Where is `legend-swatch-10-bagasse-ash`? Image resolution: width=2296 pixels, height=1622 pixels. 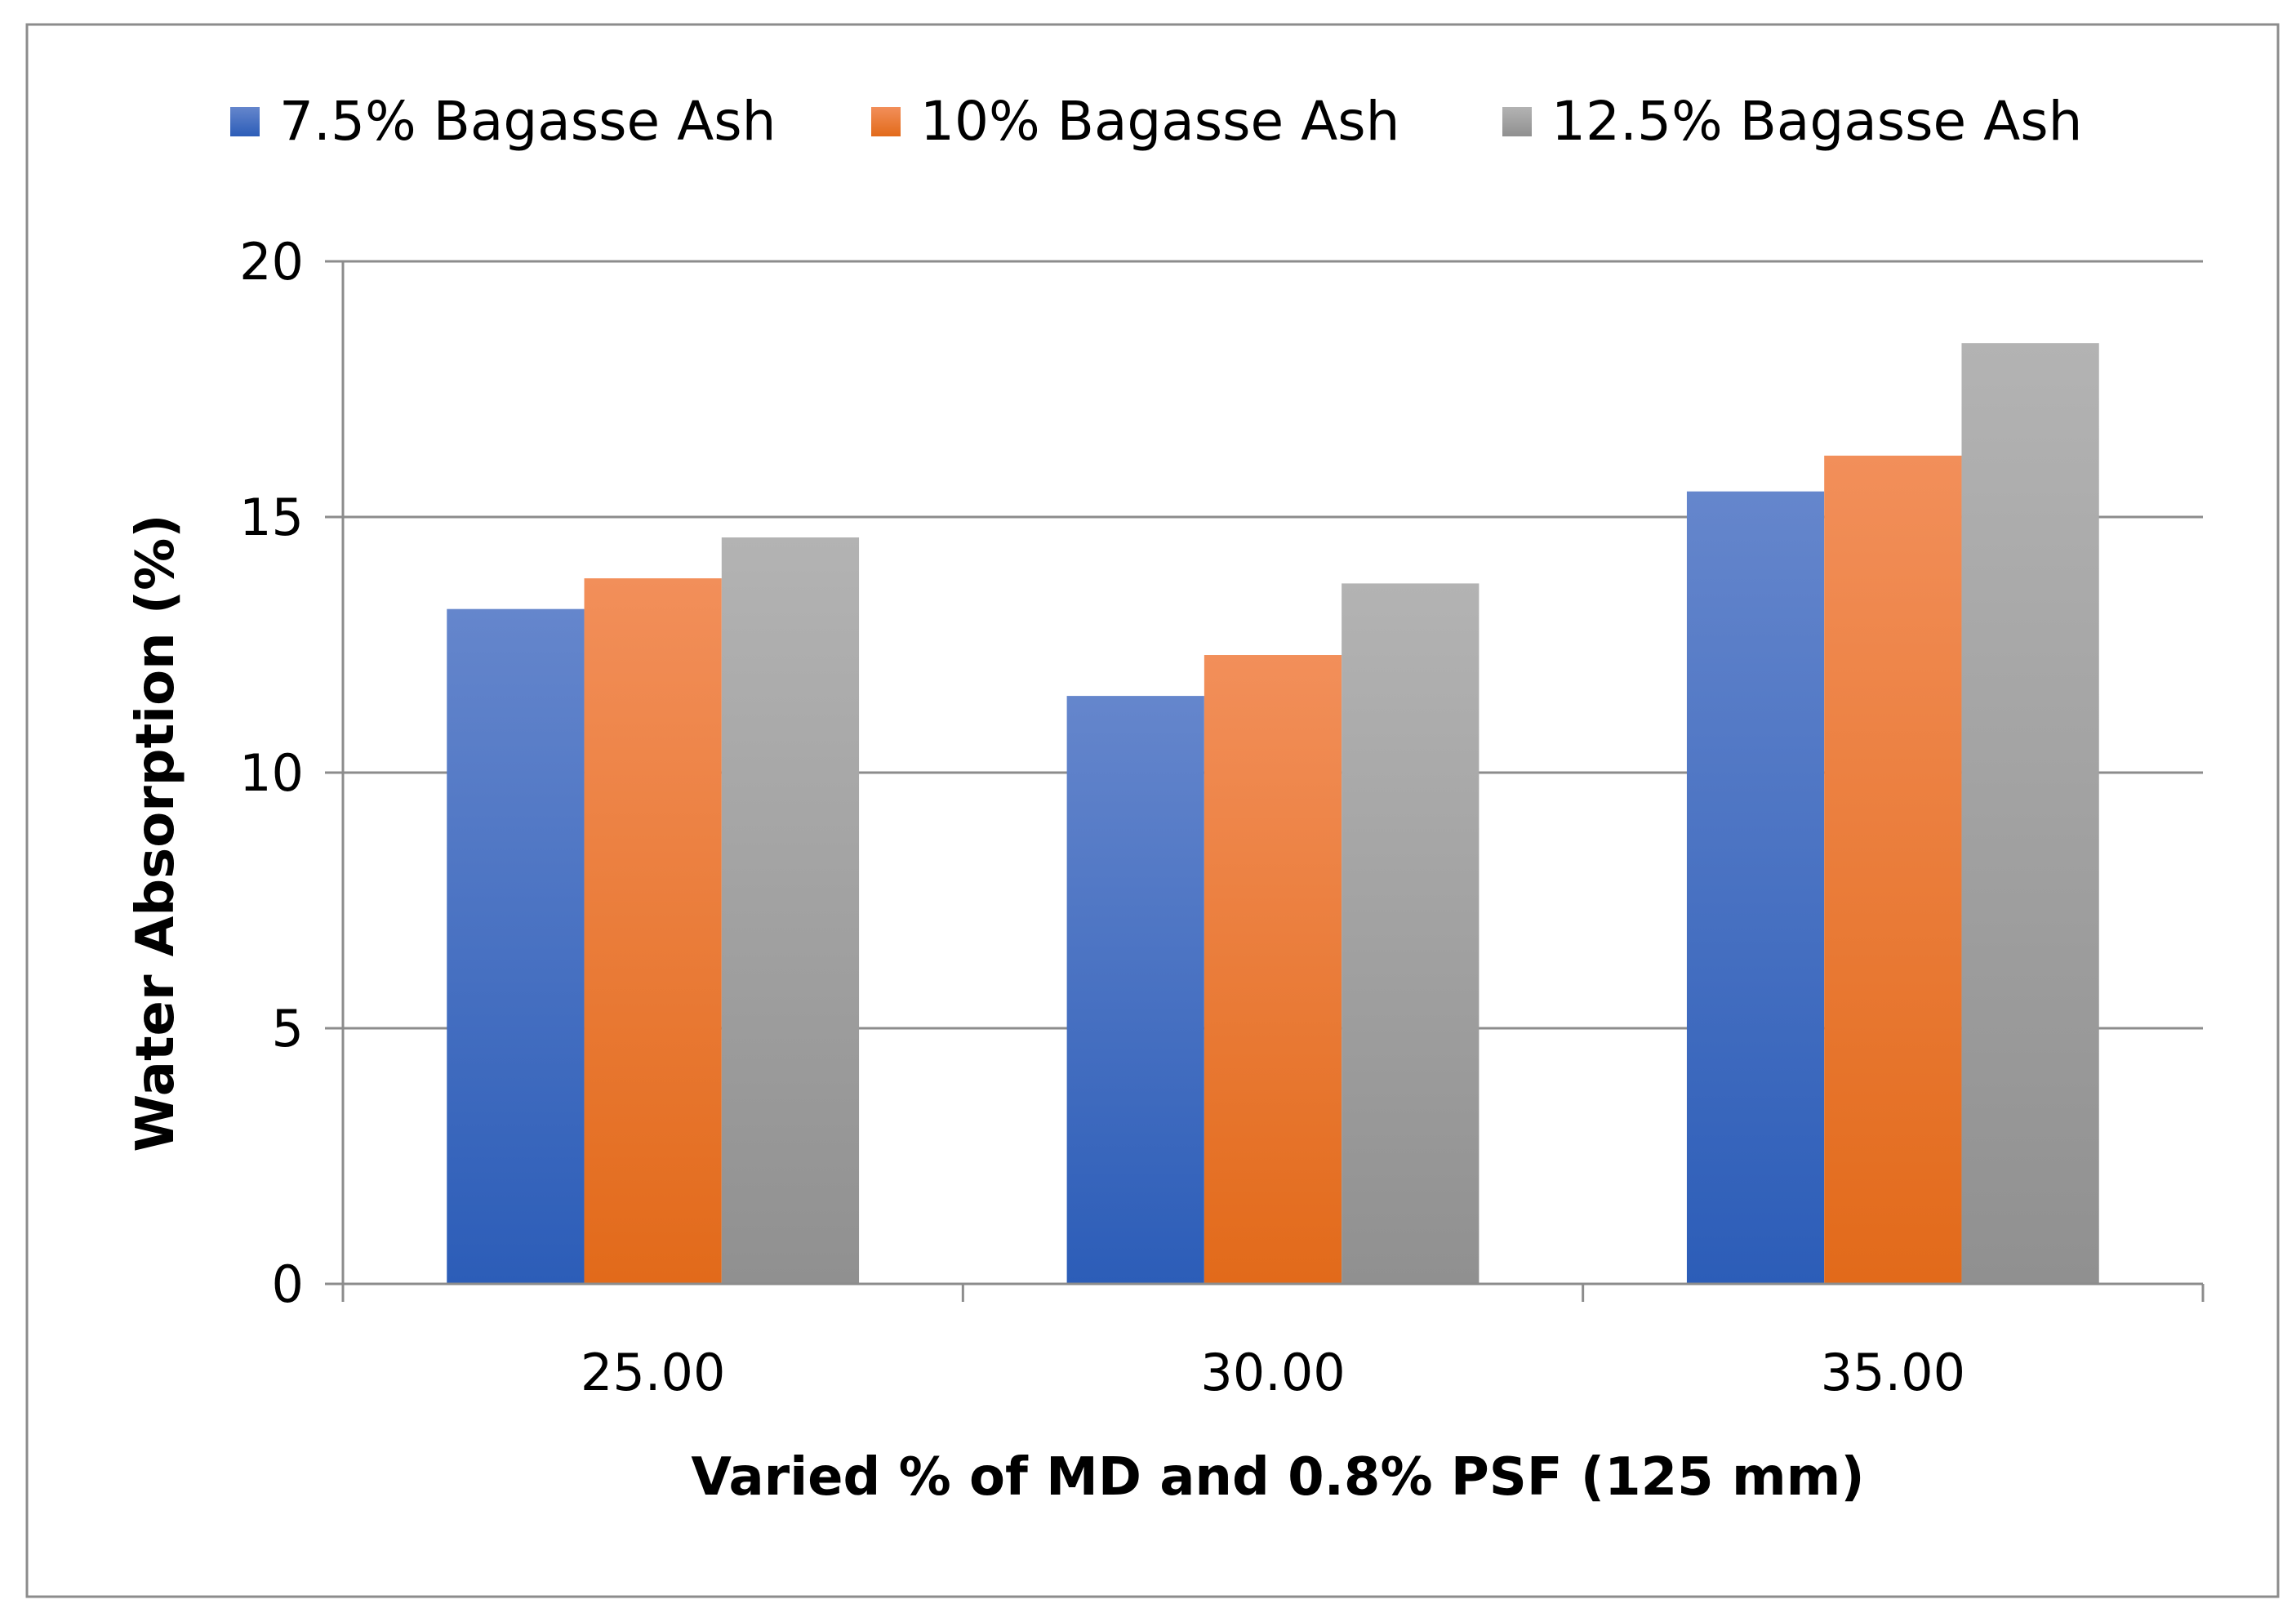
legend-swatch-10-bagasse-ash is located at coordinates (886, 121).